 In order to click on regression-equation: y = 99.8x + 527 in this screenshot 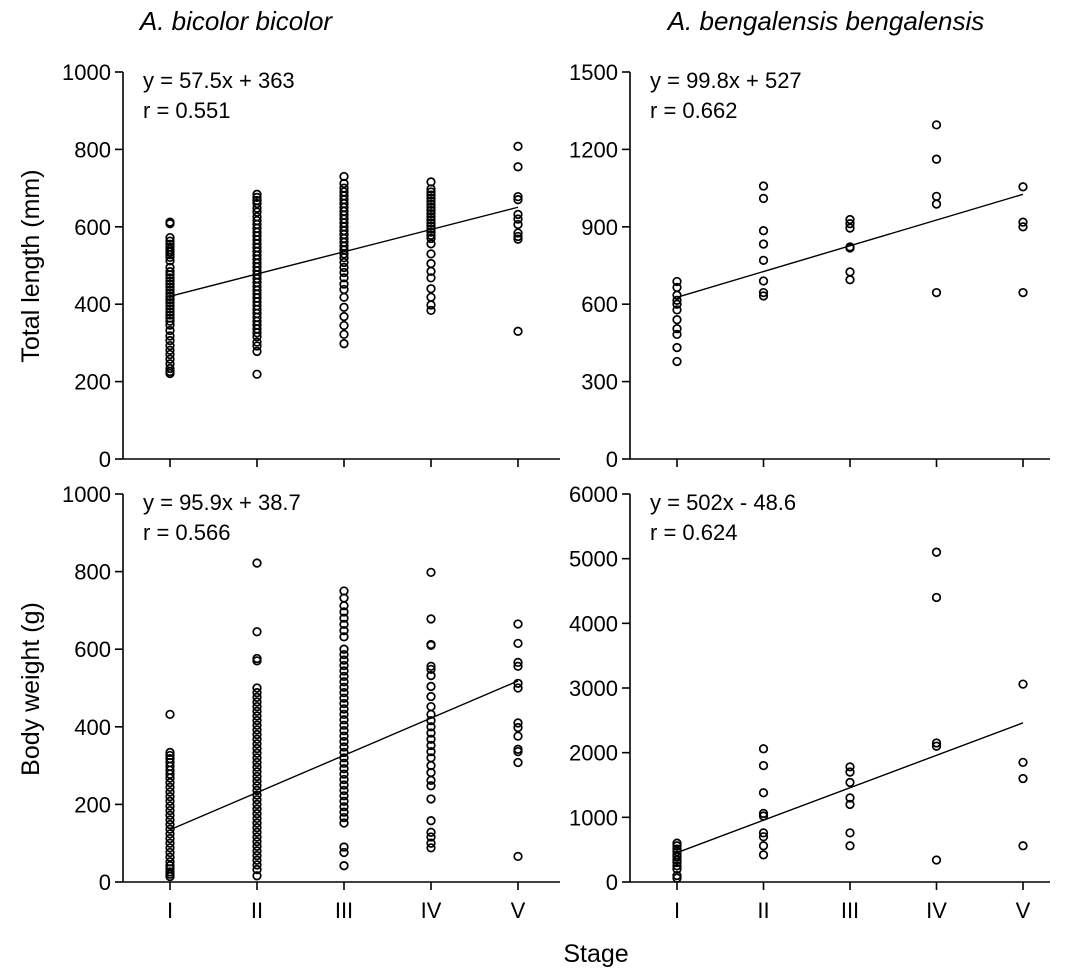, I will do `click(726, 80)`.